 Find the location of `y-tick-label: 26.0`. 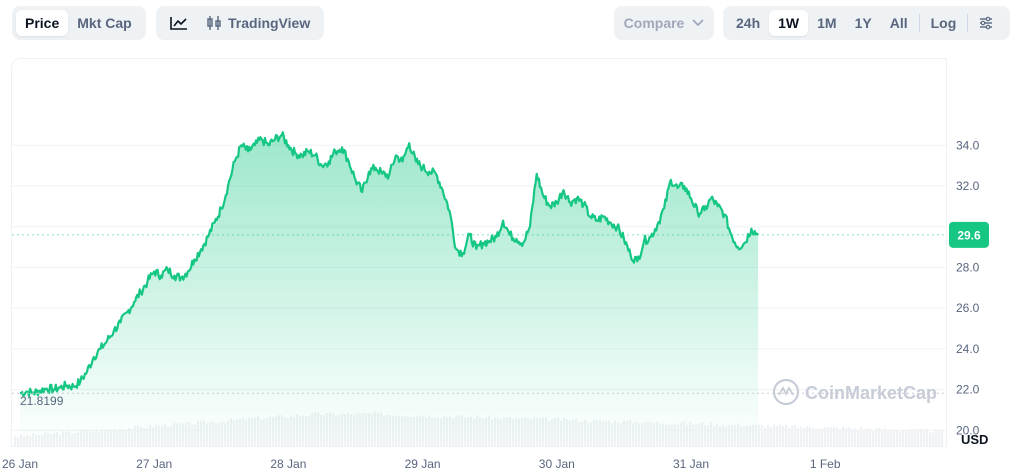

y-tick-label: 26.0 is located at coordinates (968, 308).